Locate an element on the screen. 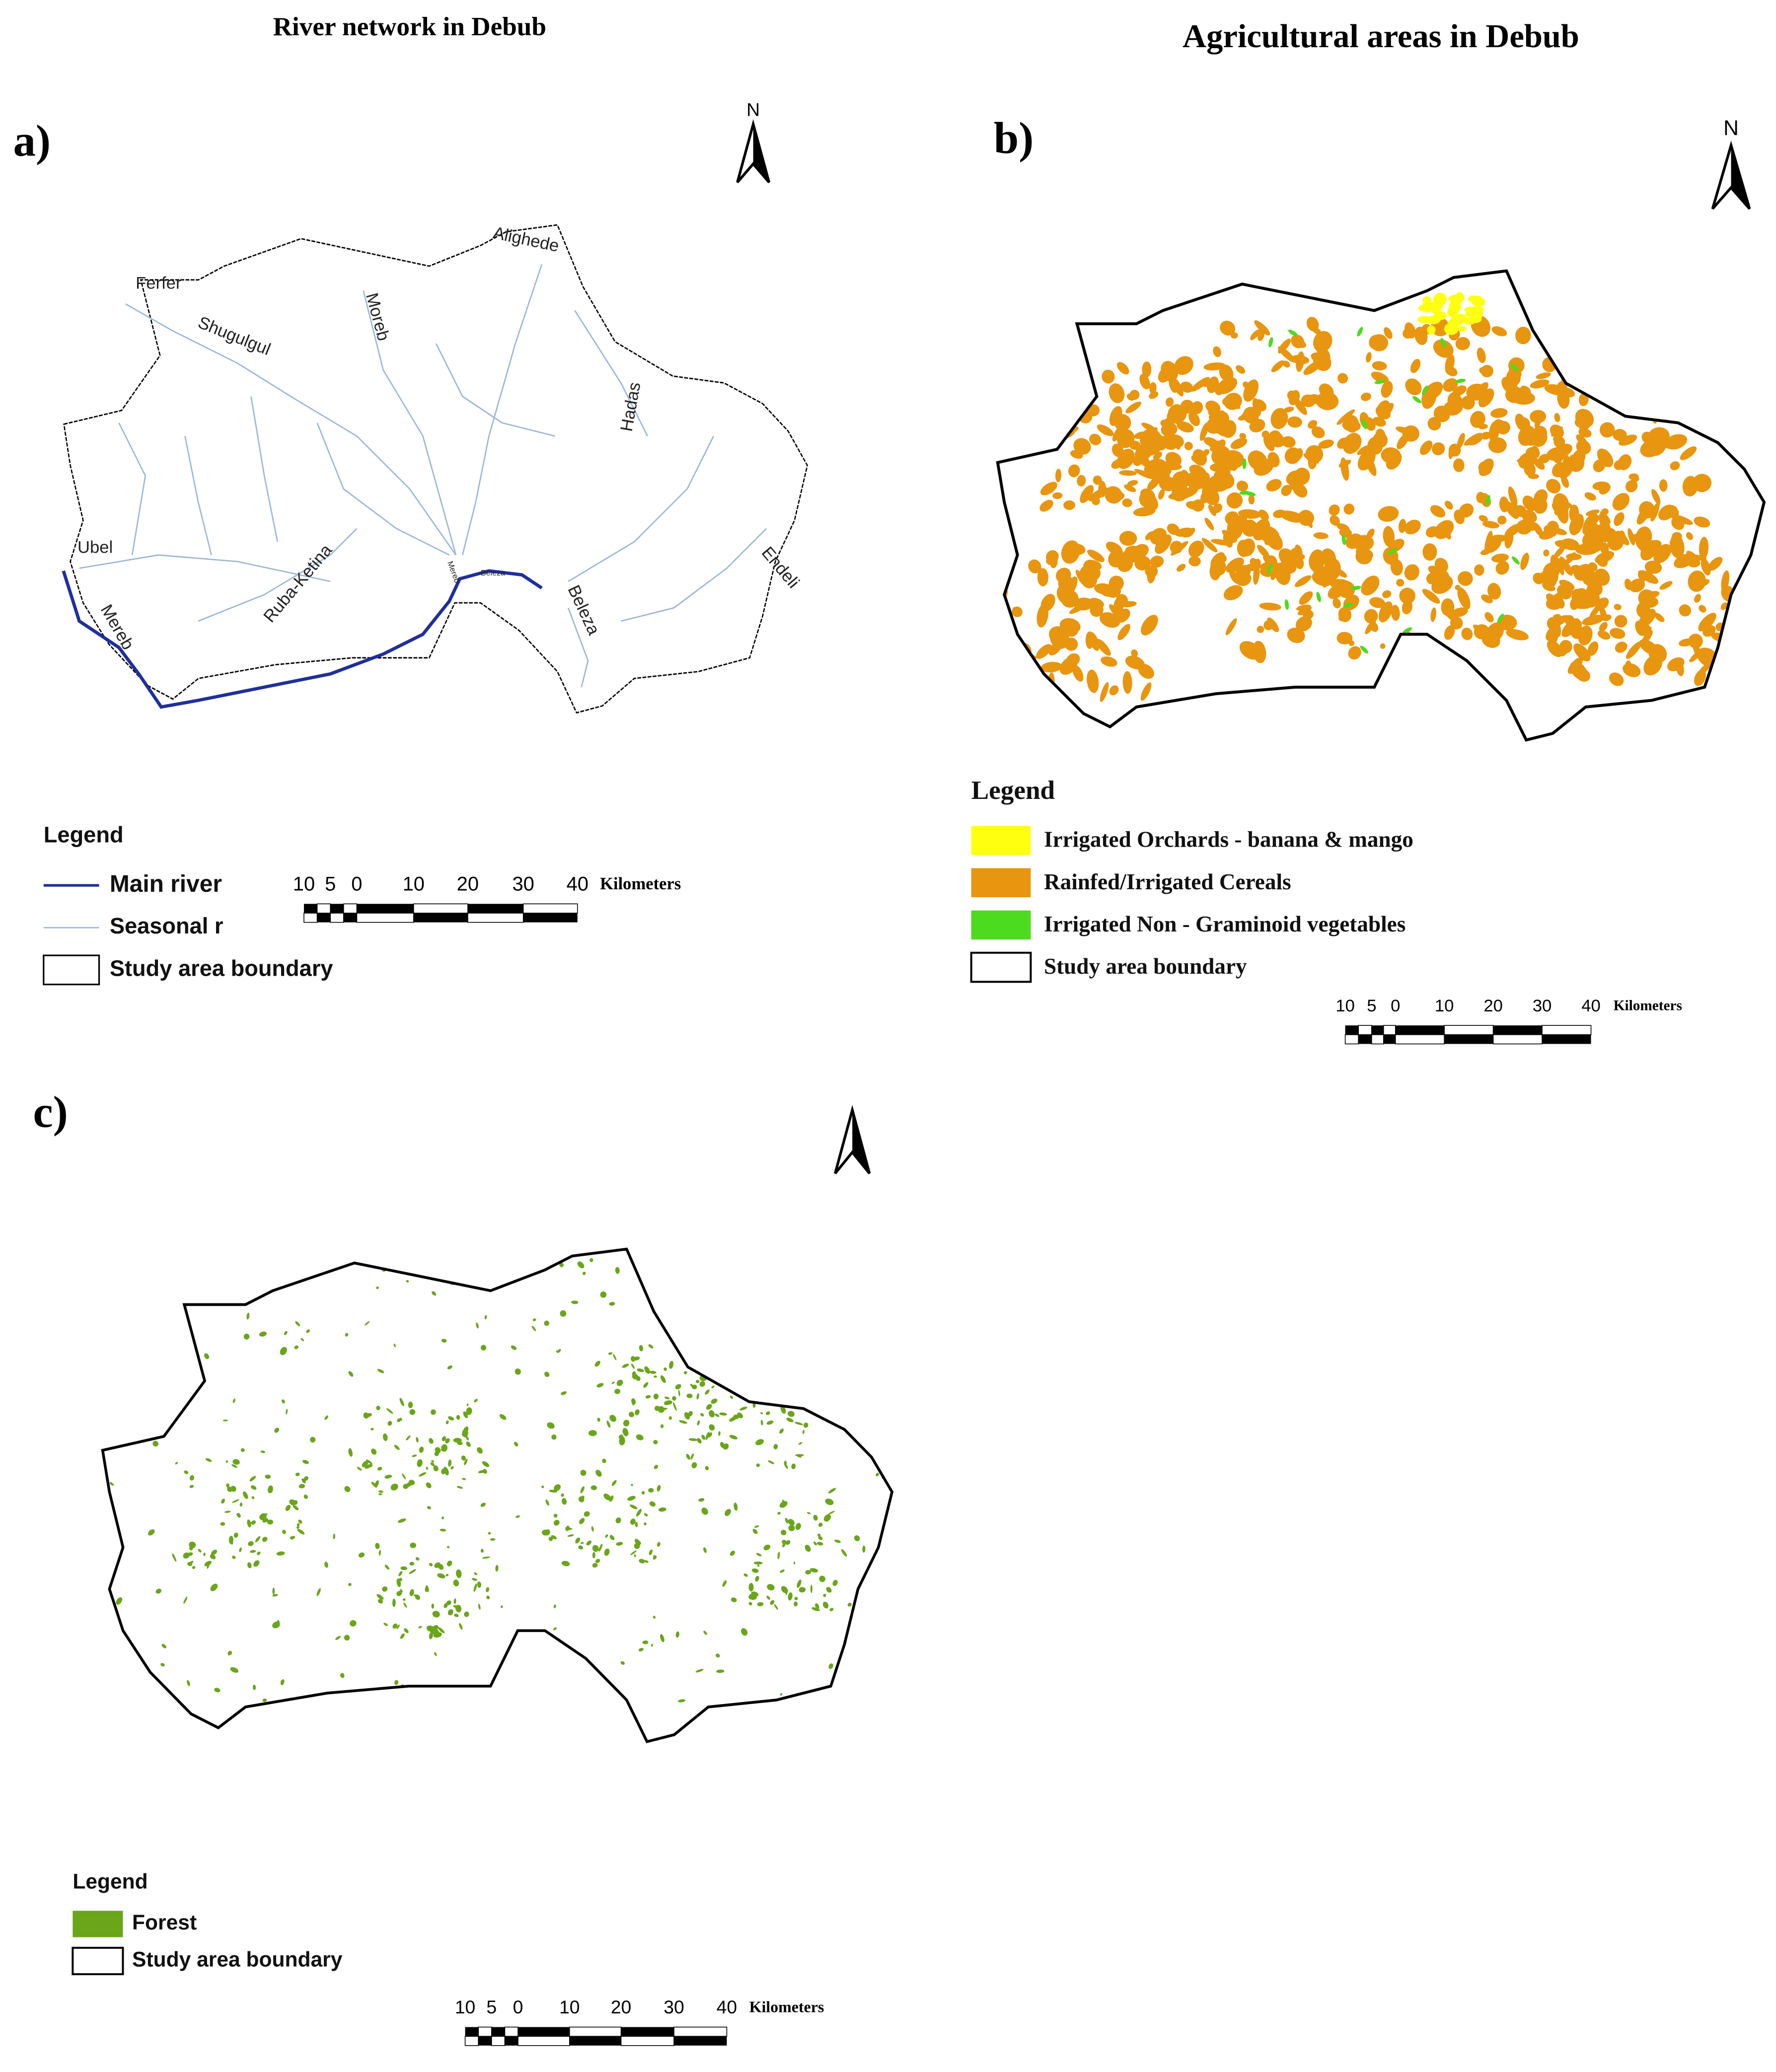 Image resolution: width=1776 pixels, height=2072 pixels. river-label: Beleza is located at coordinates (583, 610).